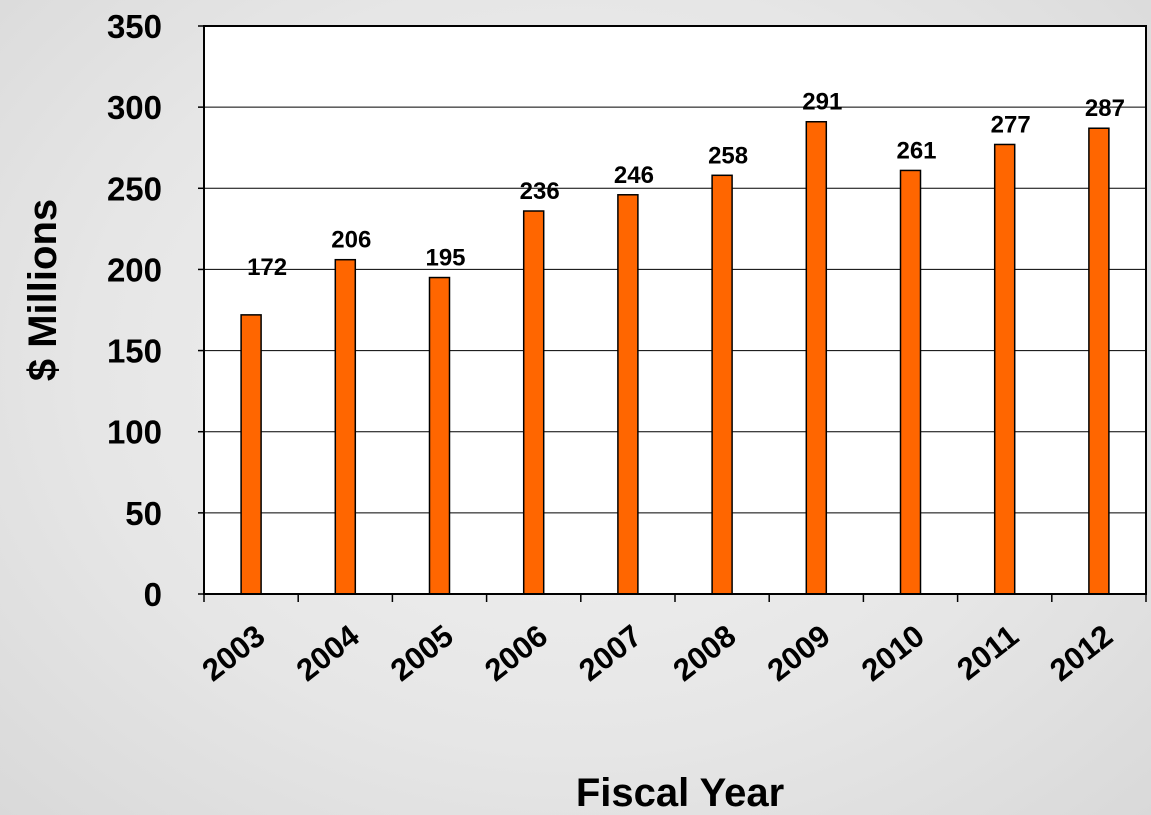 Image resolution: width=1151 pixels, height=815 pixels. I want to click on x-tick-label: 2003, so click(234, 653).